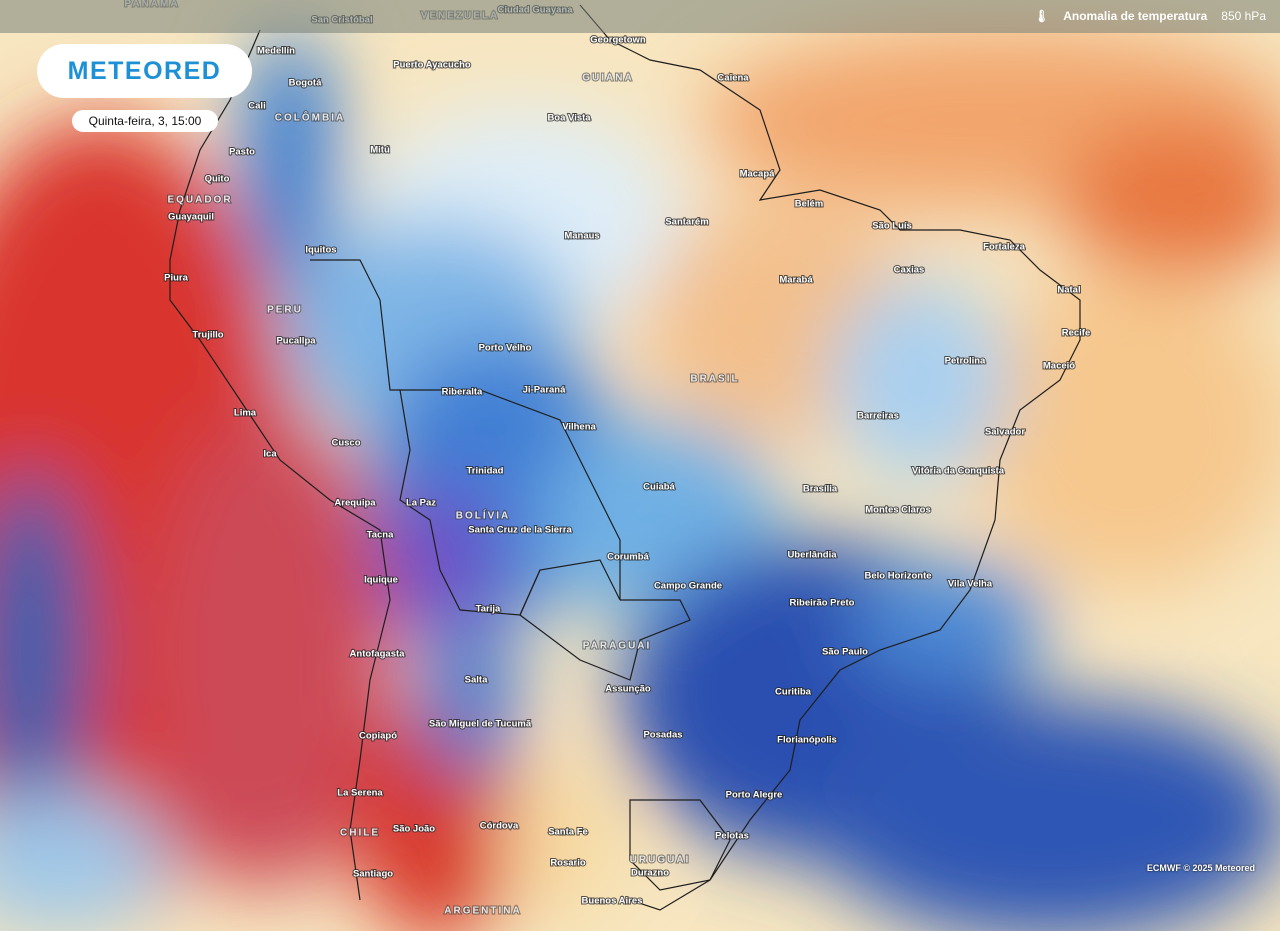 This screenshot has width=1280, height=931. What do you see at coordinates (1004, 247) in the screenshot?
I see `city-label: Fortaleza` at bounding box center [1004, 247].